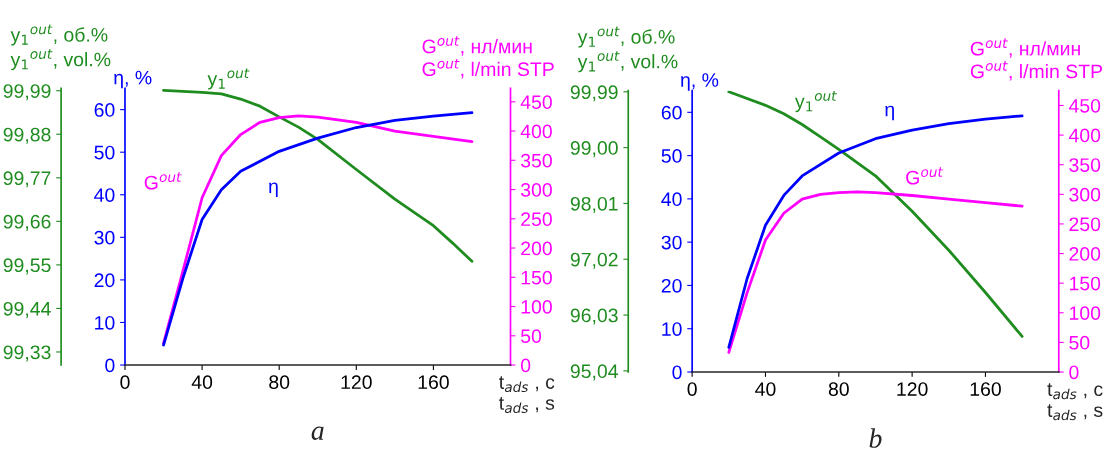  I want to click on y3-tick-label: 99,44, so click(27, 309).